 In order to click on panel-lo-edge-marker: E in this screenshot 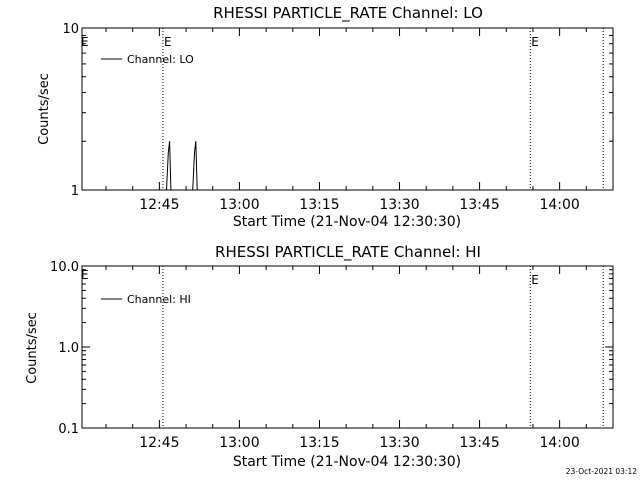, I will do `click(85, 42)`.